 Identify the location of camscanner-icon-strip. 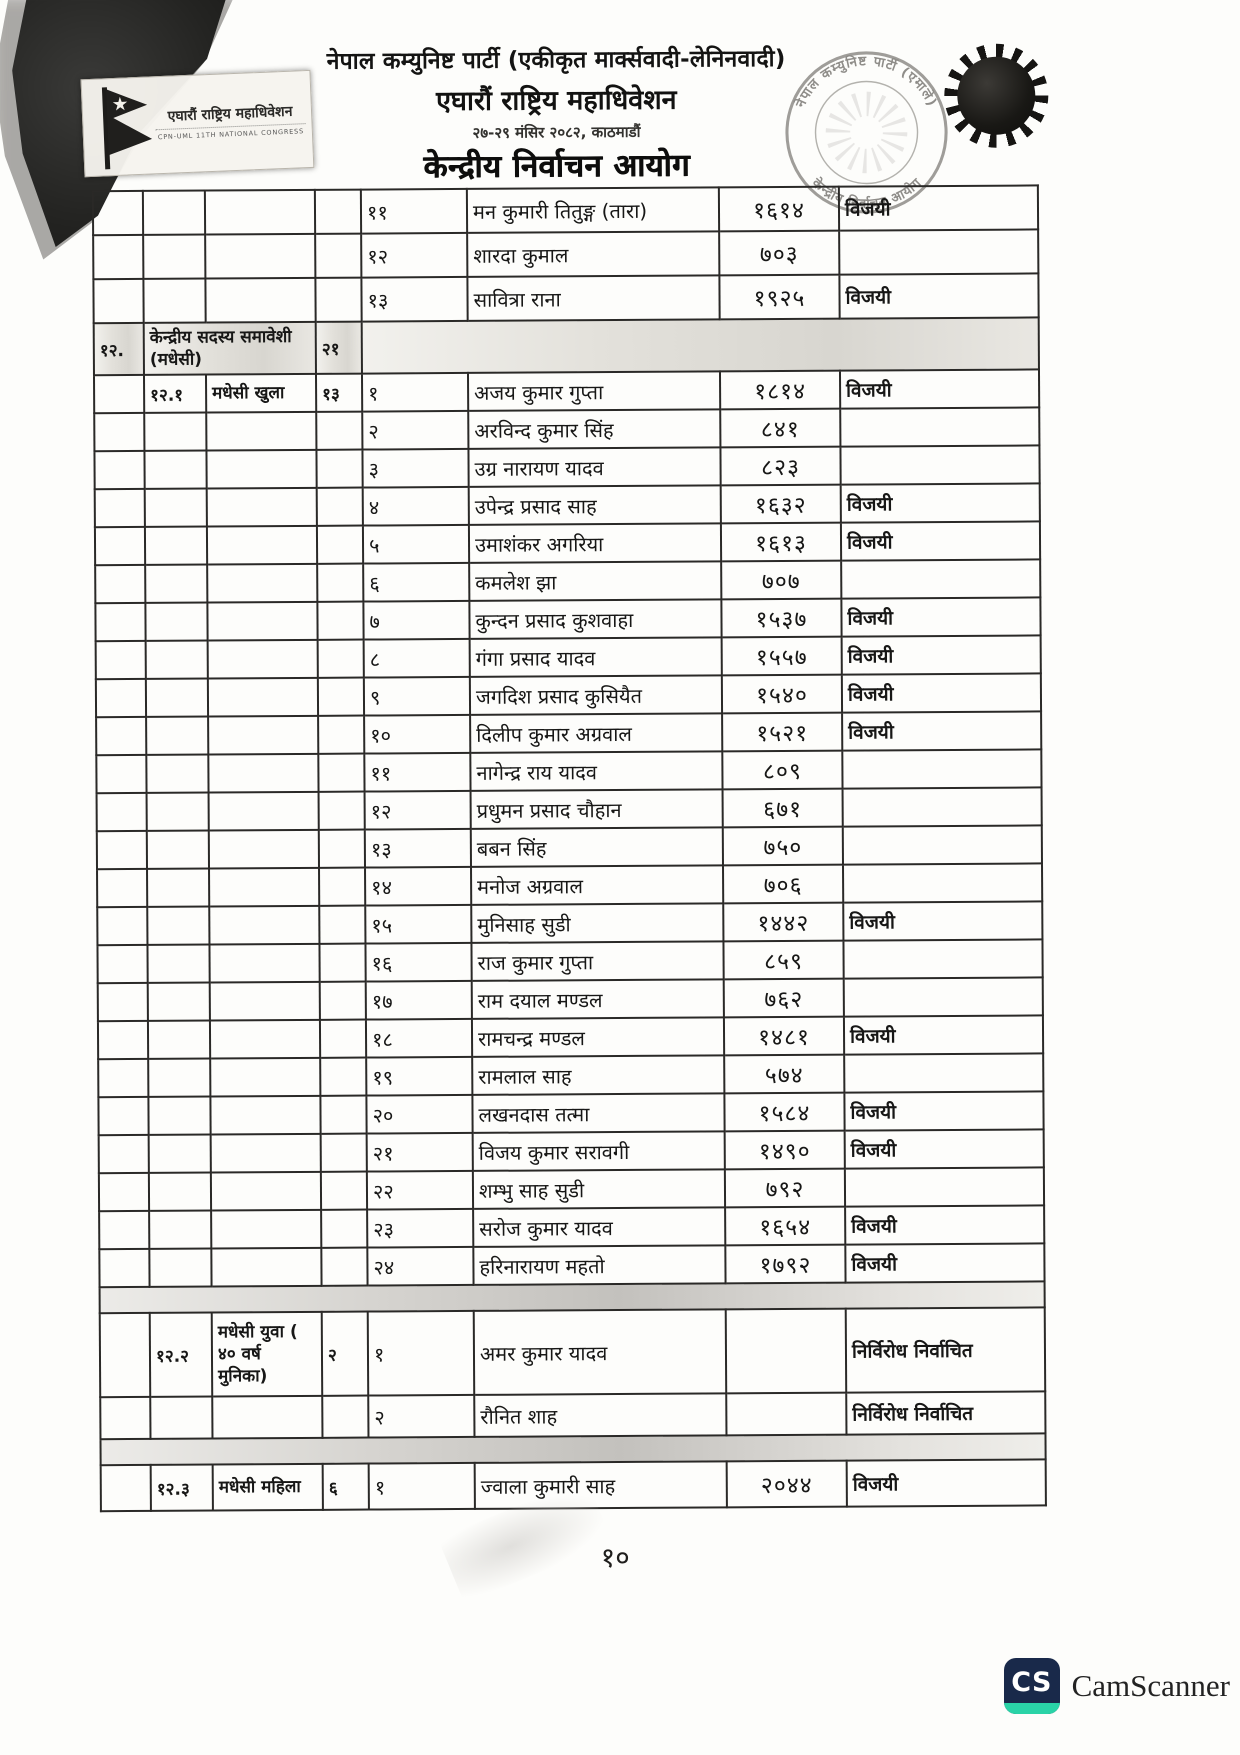
(1031, 1708).